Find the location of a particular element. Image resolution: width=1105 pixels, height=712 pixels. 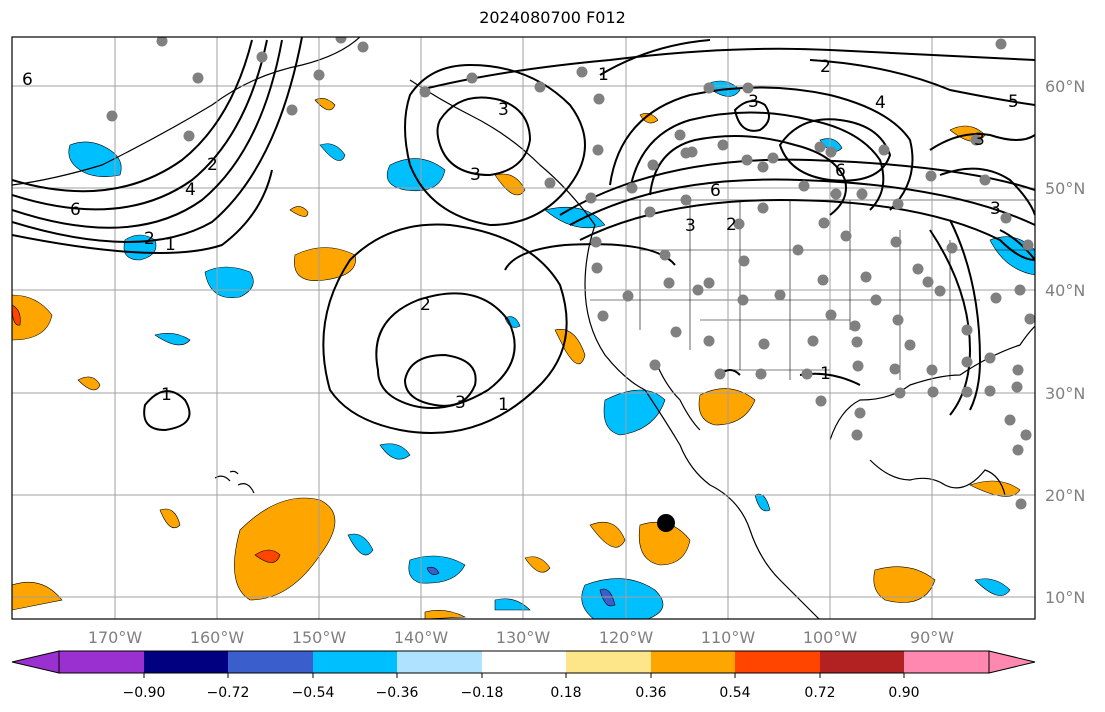

colorbar-tick: 0.54 is located at coordinates (734, 693).